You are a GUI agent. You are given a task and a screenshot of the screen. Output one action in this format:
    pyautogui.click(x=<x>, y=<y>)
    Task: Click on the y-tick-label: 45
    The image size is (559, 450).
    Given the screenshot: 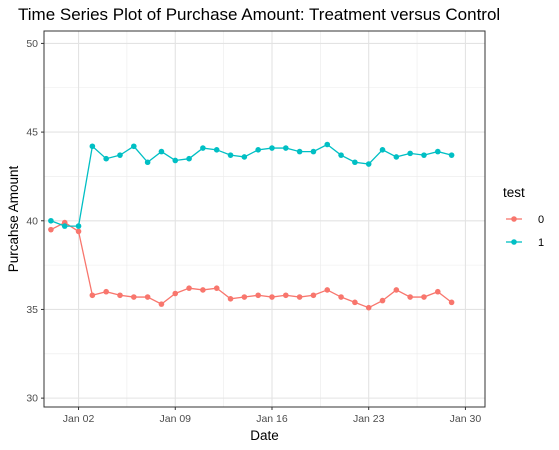 What is the action you would take?
    pyautogui.click(x=32, y=133)
    